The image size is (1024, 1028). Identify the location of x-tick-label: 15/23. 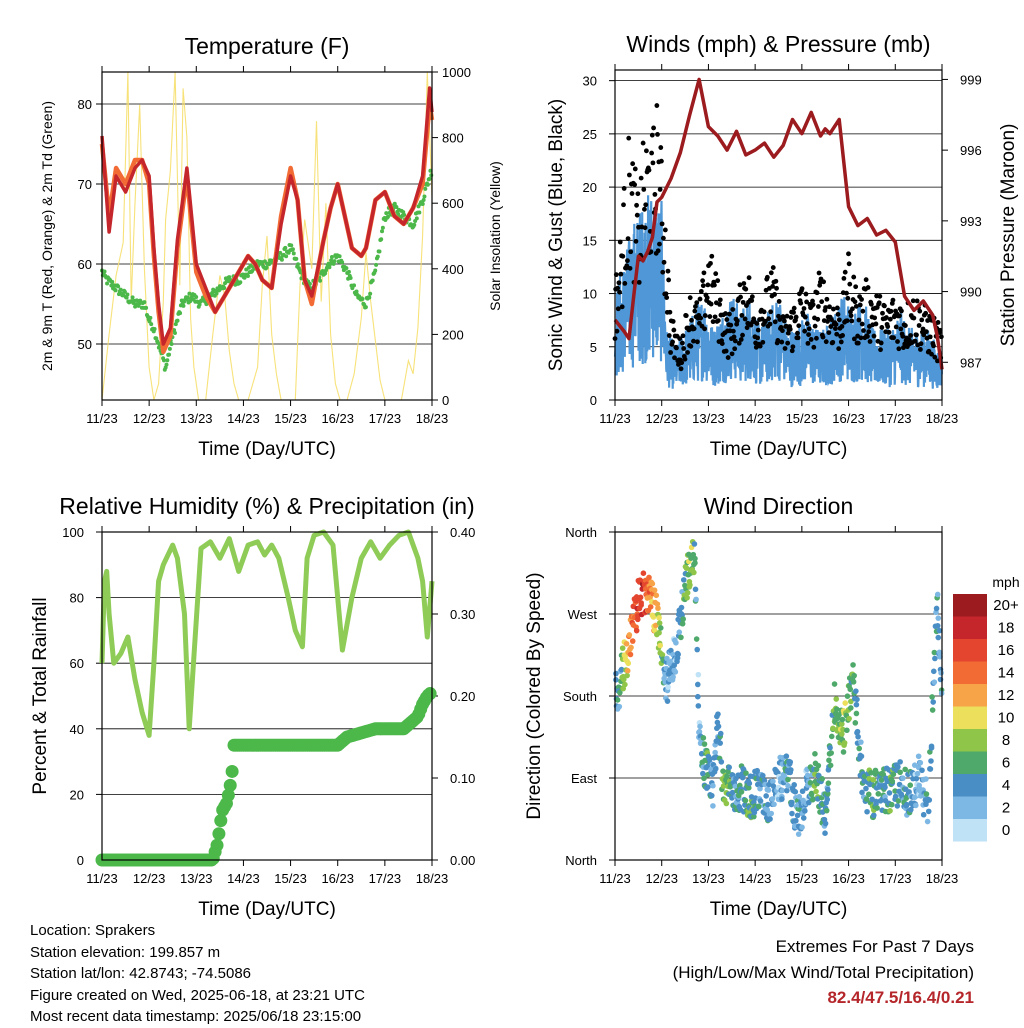
(290, 878).